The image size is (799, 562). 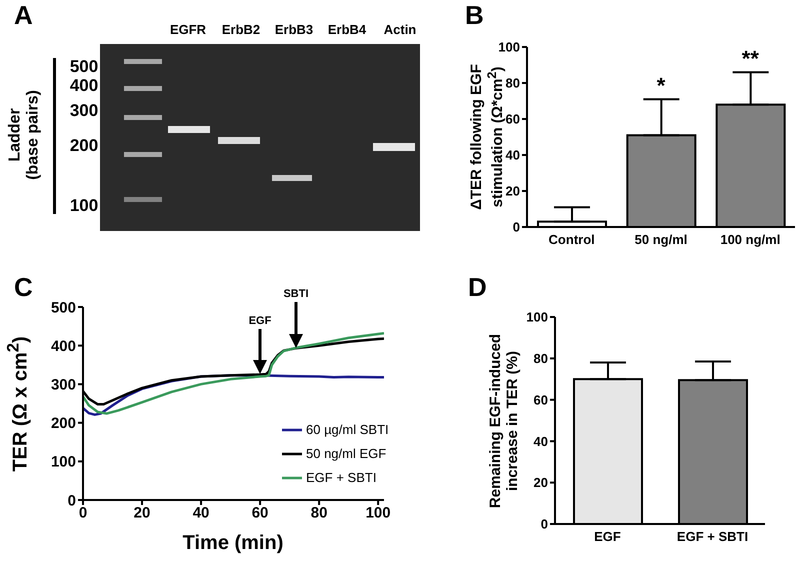 What do you see at coordinates (23, 15) in the screenshot?
I see `text: A` at bounding box center [23, 15].